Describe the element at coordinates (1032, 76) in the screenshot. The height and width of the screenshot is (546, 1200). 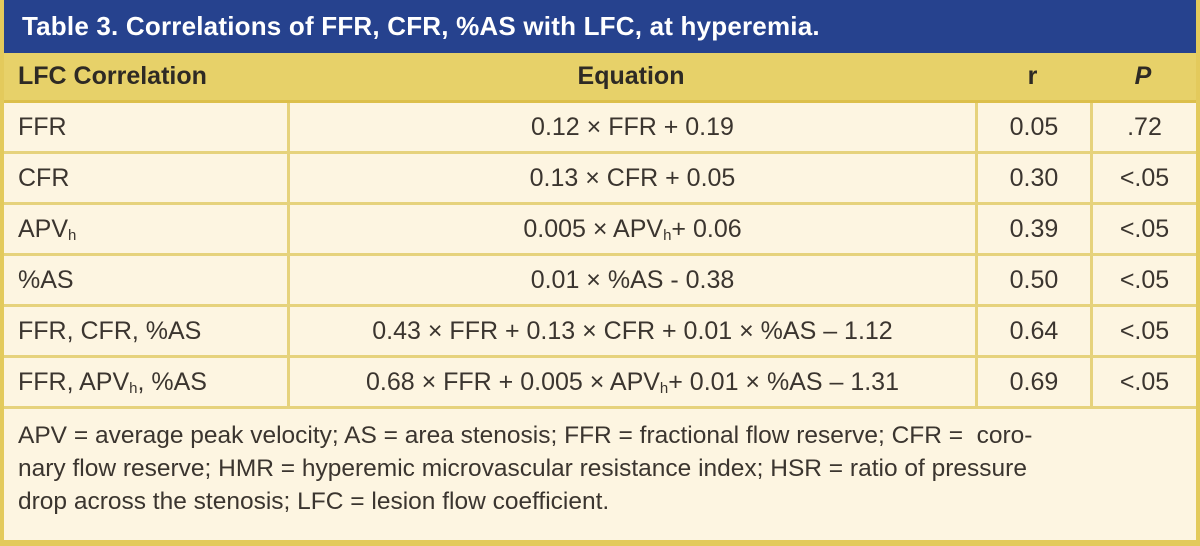
I see `col-header-r: r` at that location.